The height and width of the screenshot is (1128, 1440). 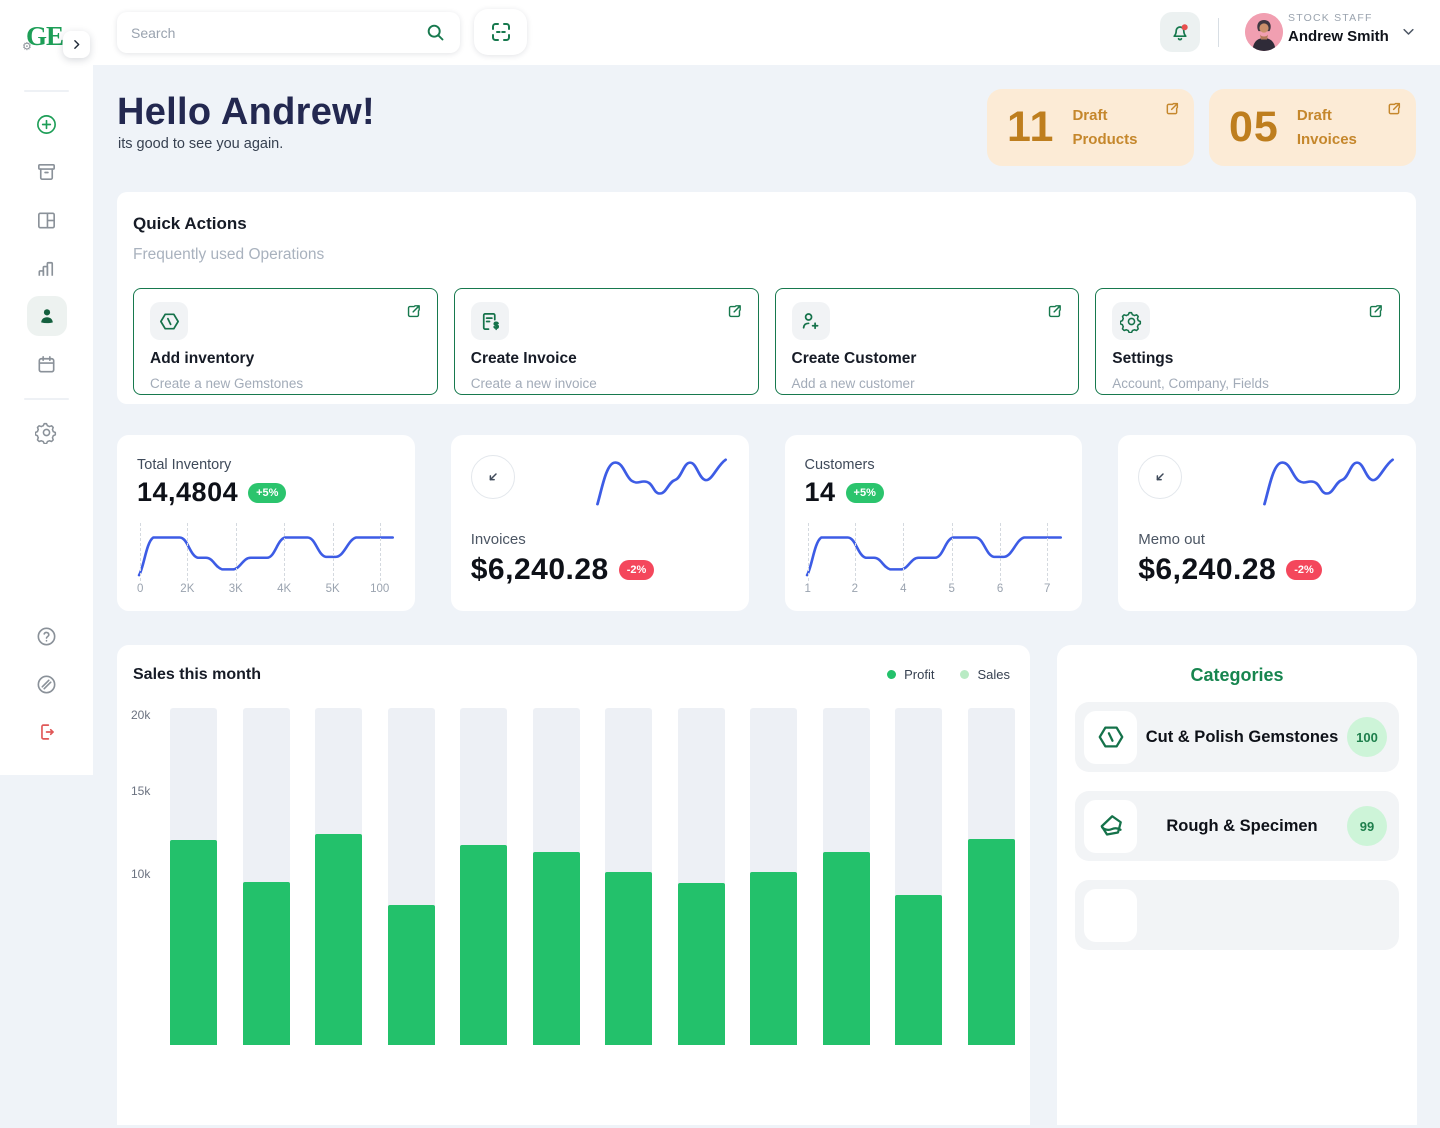 I want to click on user-meta: STOCK STAFF Andrew Smith, so click(x=1338, y=28).